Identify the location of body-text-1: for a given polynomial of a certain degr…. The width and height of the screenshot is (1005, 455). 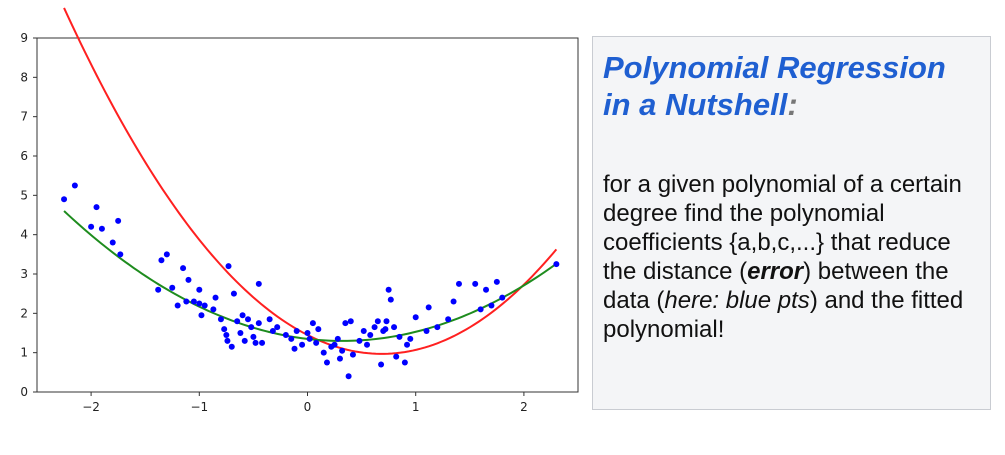
(782, 228).